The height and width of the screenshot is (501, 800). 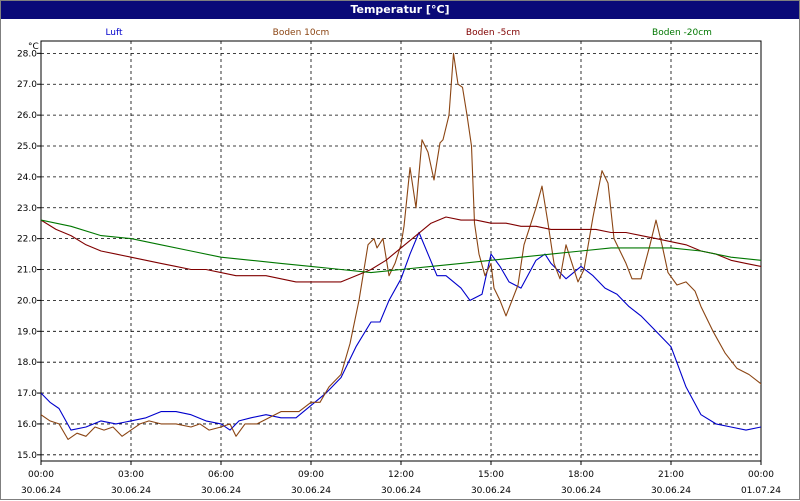 What do you see at coordinates (27, 240) in the screenshot?
I see `y-tick-label: 22.0` at bounding box center [27, 240].